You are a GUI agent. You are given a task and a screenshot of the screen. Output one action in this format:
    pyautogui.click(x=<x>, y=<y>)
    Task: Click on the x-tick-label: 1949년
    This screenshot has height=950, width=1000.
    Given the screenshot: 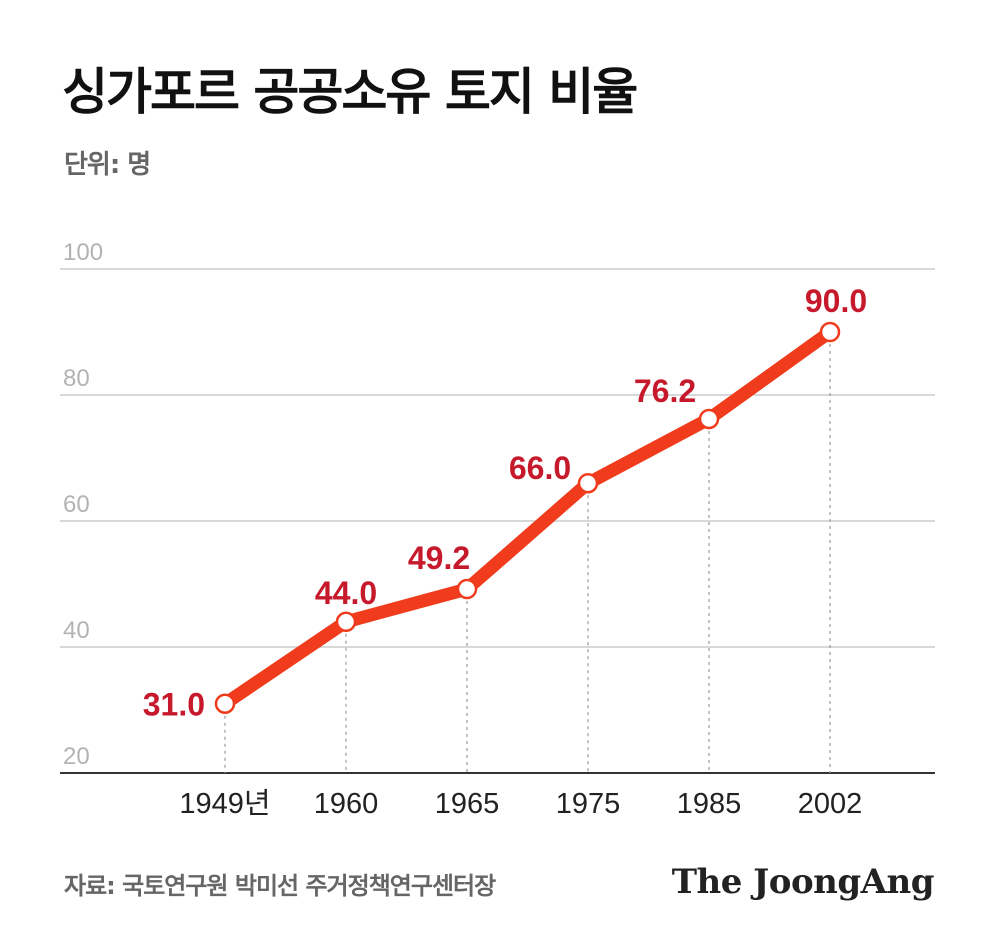 What is the action you would take?
    pyautogui.click(x=224, y=804)
    